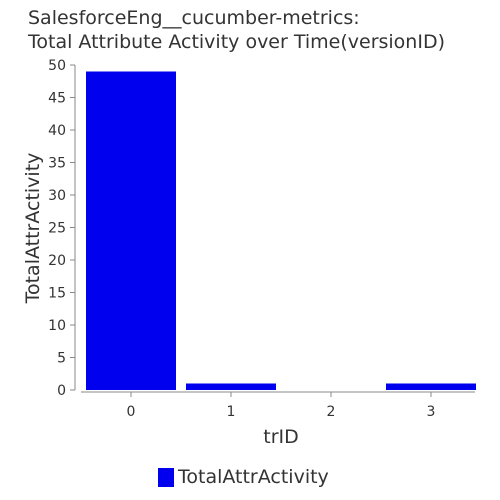 The width and height of the screenshot is (500, 500). I want to click on y-tick-label: 30, so click(57, 196).